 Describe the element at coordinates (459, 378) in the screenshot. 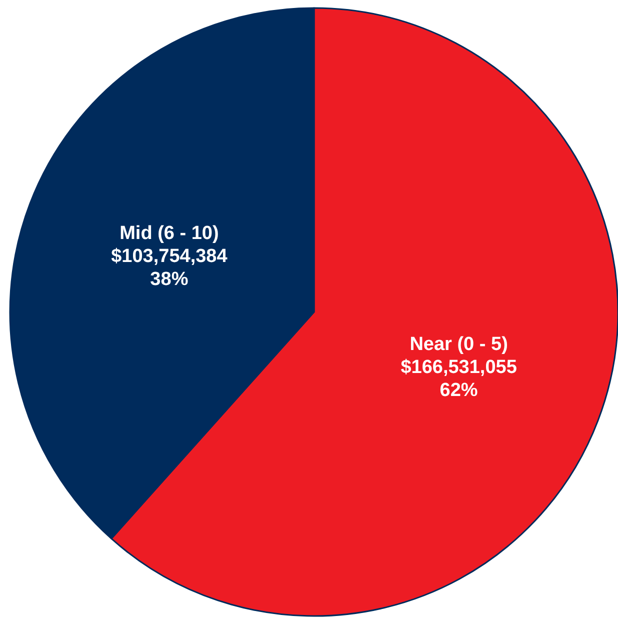

I see `data-label: $166,531,055 62%` at that location.